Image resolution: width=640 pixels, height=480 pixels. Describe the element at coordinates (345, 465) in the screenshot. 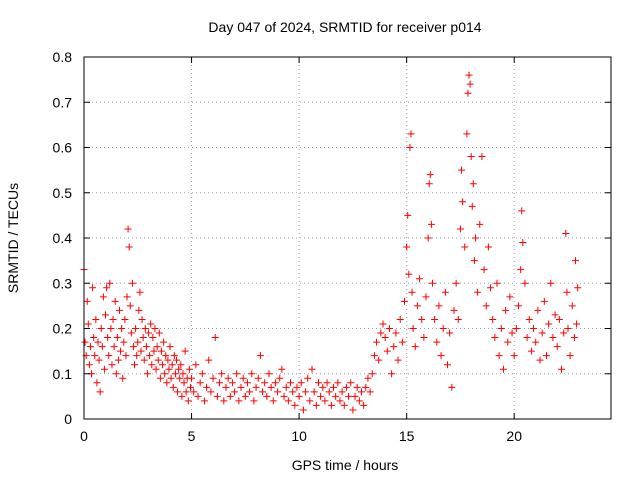

I see `x-axis-label: GPS time / hours` at that location.